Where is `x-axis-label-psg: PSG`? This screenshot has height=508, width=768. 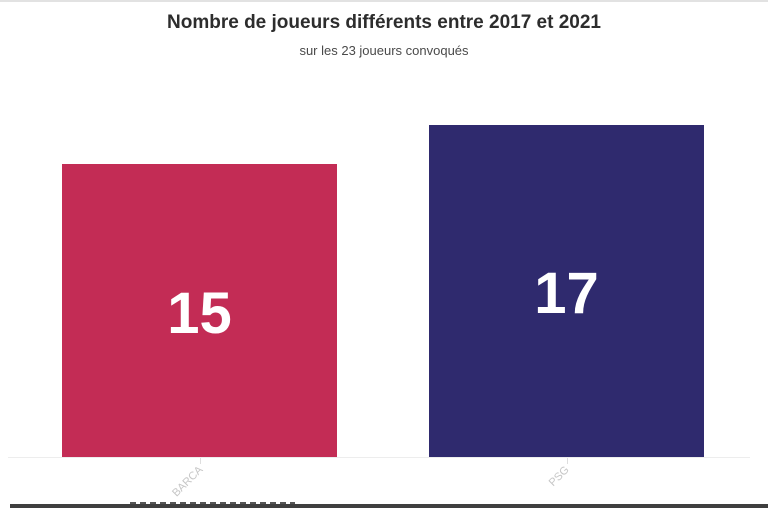
x-axis-label-psg: PSG is located at coordinates (559, 476).